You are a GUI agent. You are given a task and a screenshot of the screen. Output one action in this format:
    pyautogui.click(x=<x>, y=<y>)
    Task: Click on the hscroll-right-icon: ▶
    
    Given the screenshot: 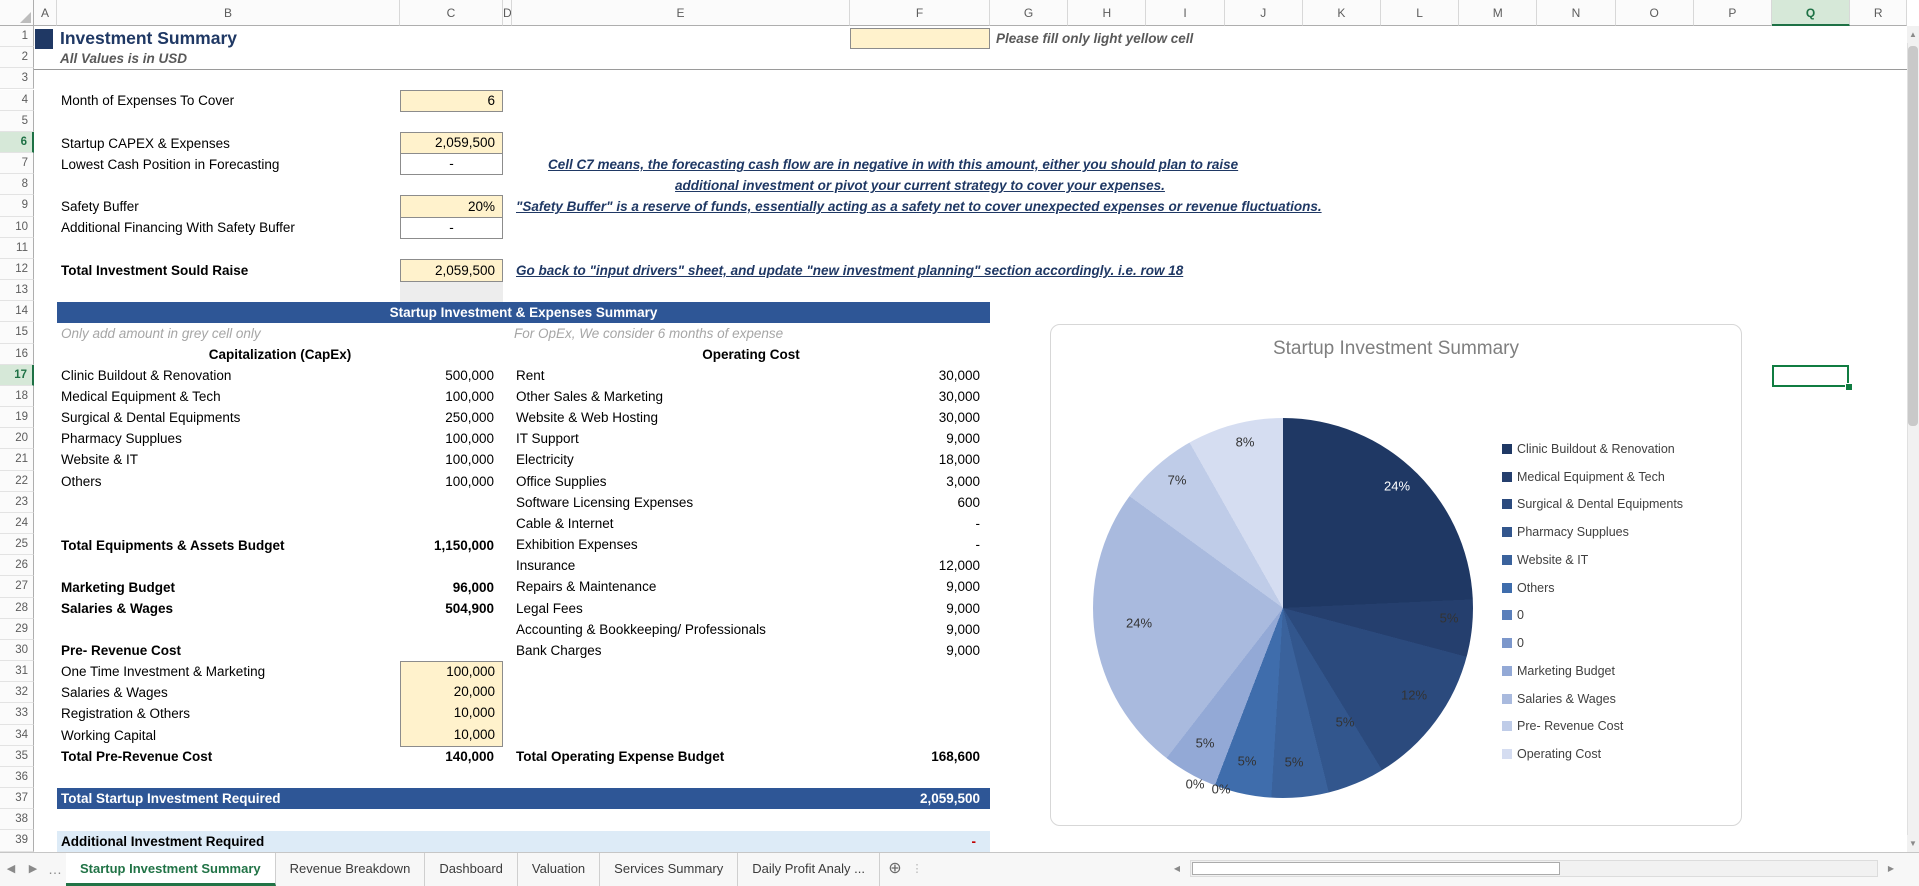 What is the action you would take?
    pyautogui.click(x=1891, y=868)
    